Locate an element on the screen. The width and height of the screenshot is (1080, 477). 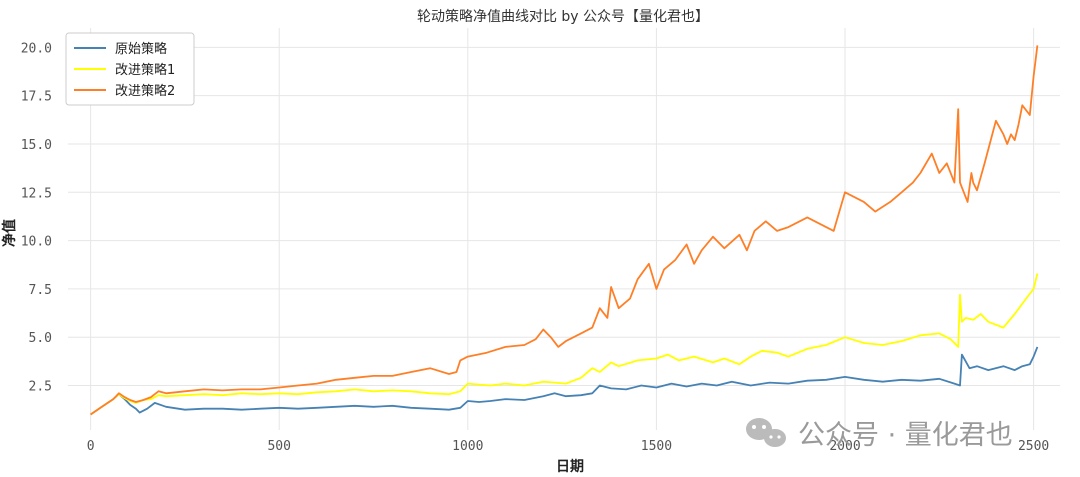
y-axis-label: 净值 is located at coordinates (9, 233).